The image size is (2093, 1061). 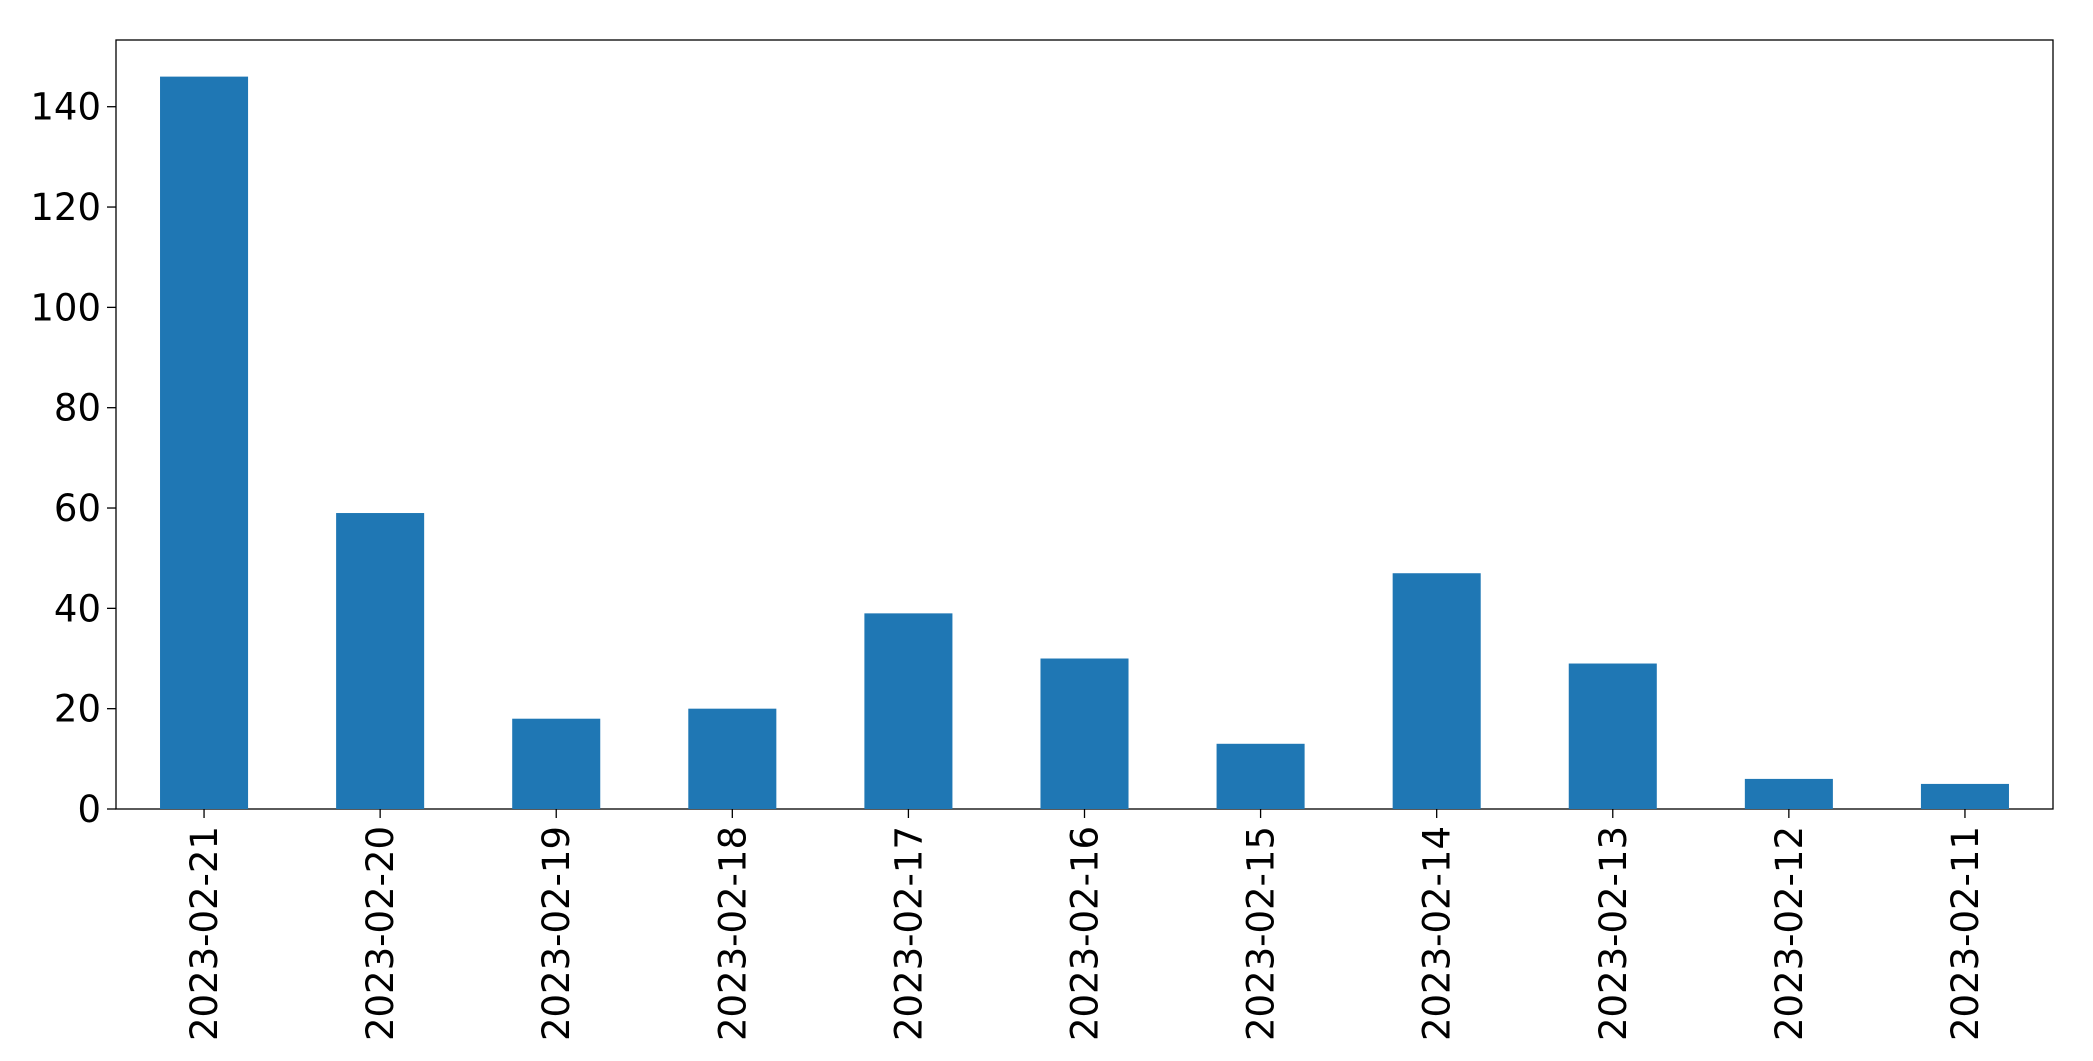 I want to click on y-tick-label: 120, so click(x=65, y=207).